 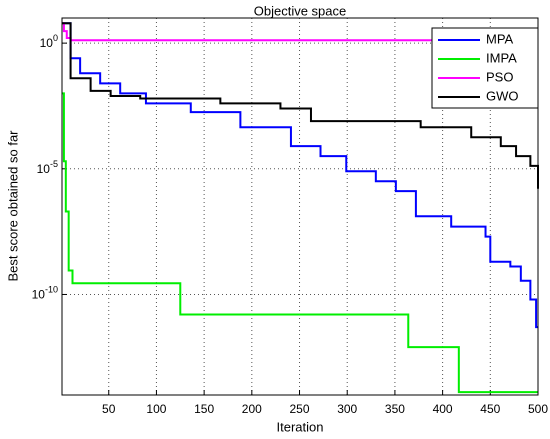 I want to click on x-tick-label: 450, so click(x=490, y=409).